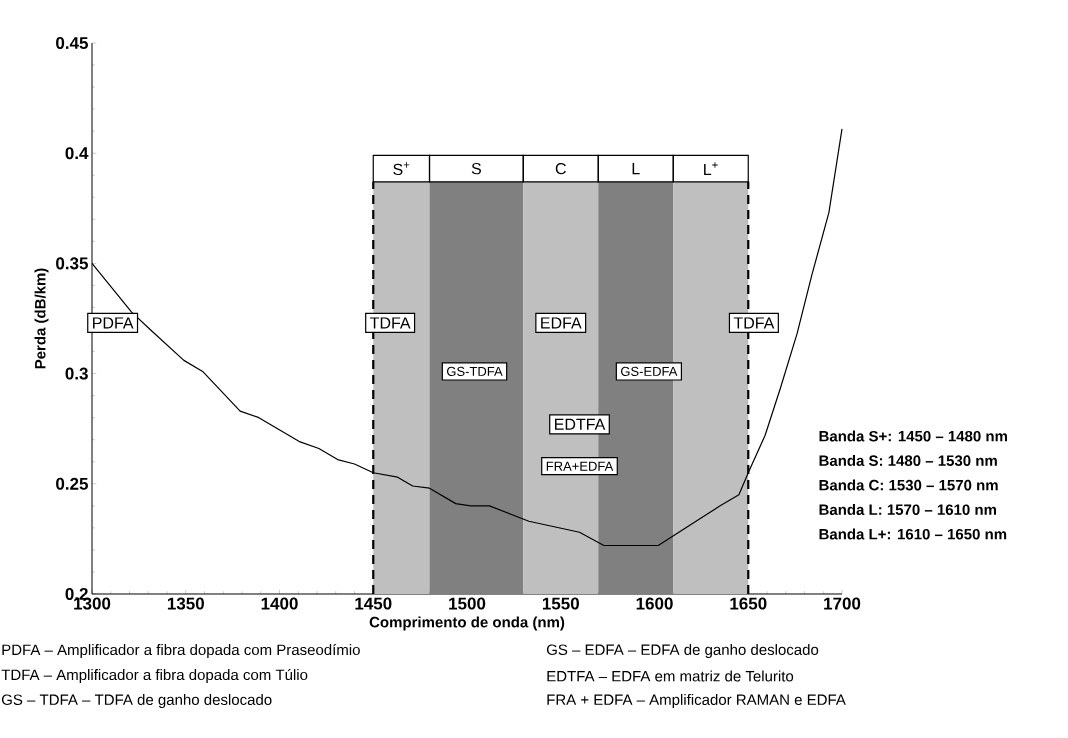  What do you see at coordinates (76, 373) in the screenshot?
I see `y-tick-label: 0.3` at bounding box center [76, 373].